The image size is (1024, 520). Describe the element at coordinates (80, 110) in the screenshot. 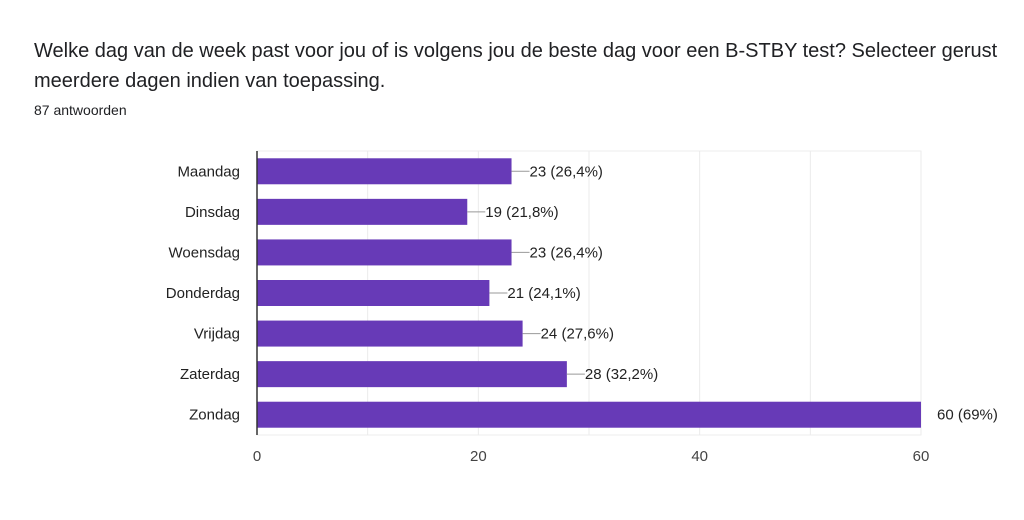

I see `response-count: 87 antwoorden` at that location.